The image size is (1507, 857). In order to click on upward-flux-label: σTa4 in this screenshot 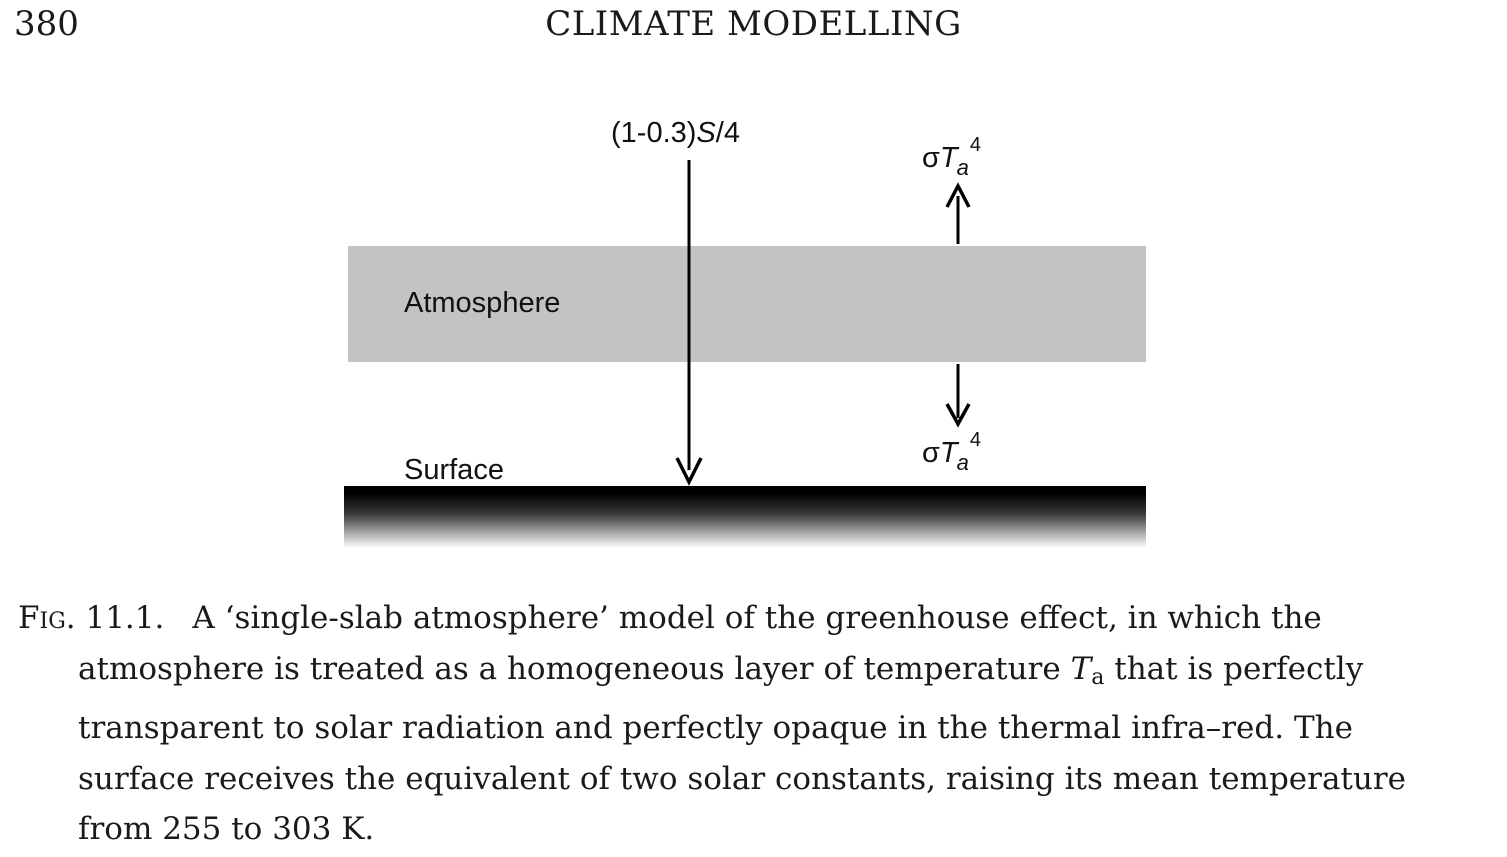, I will do `click(951, 157)`.